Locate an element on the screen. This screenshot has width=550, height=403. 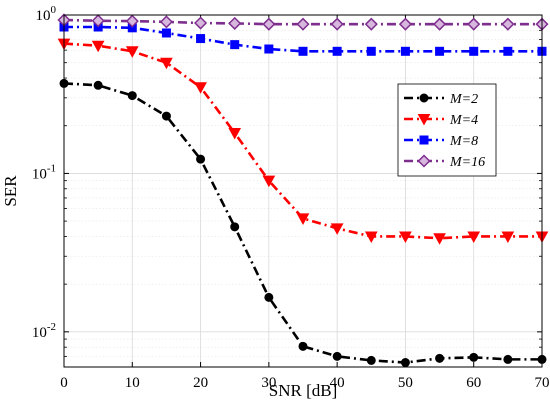
y-axis-title: SER is located at coordinates (10, 191).